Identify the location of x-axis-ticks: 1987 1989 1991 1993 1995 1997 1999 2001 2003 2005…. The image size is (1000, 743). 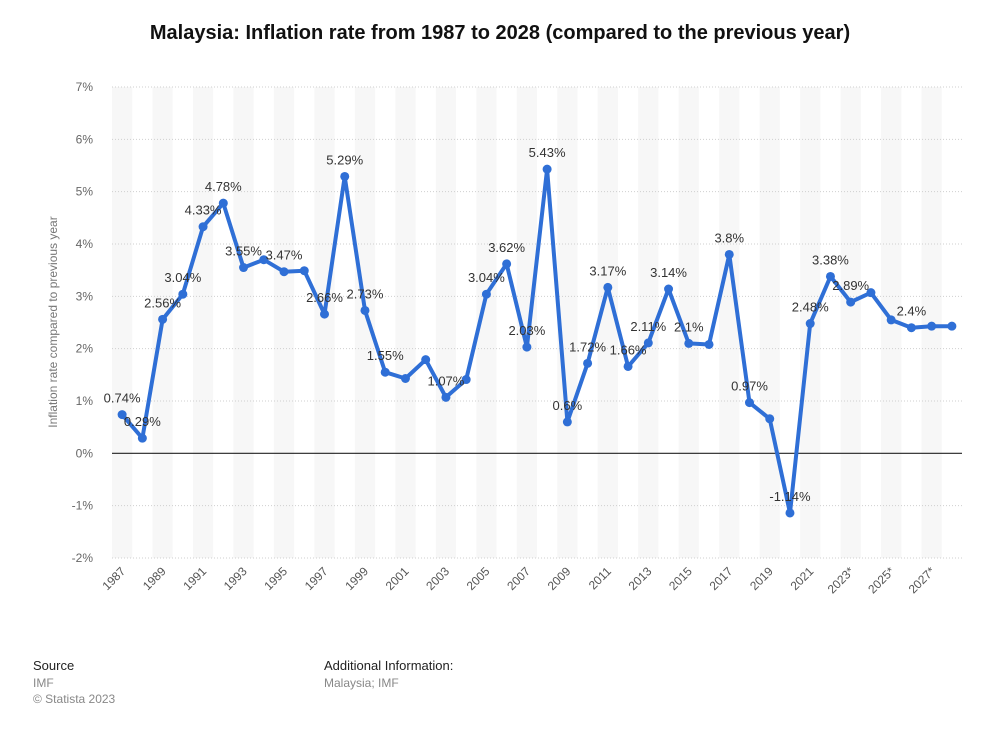
(518, 580).